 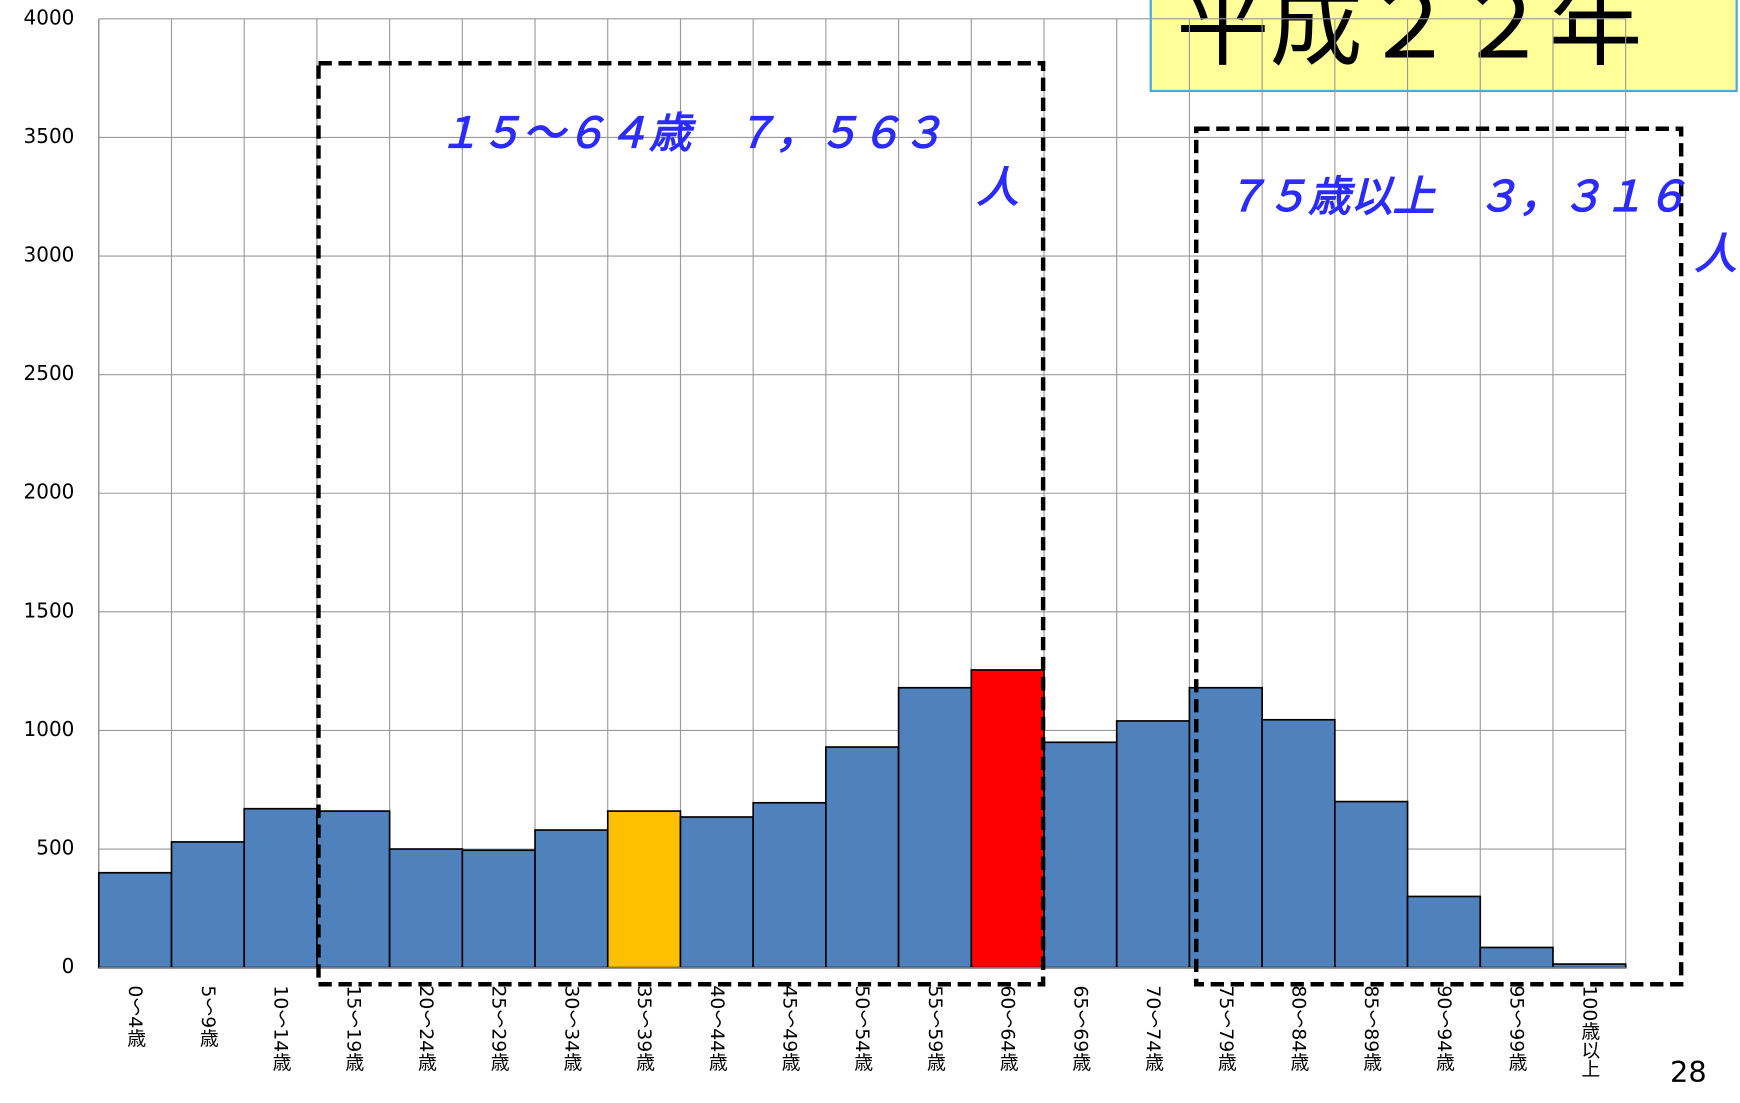 I want to click on x-tick-label: 55～59歳, so click(x=935, y=1028).